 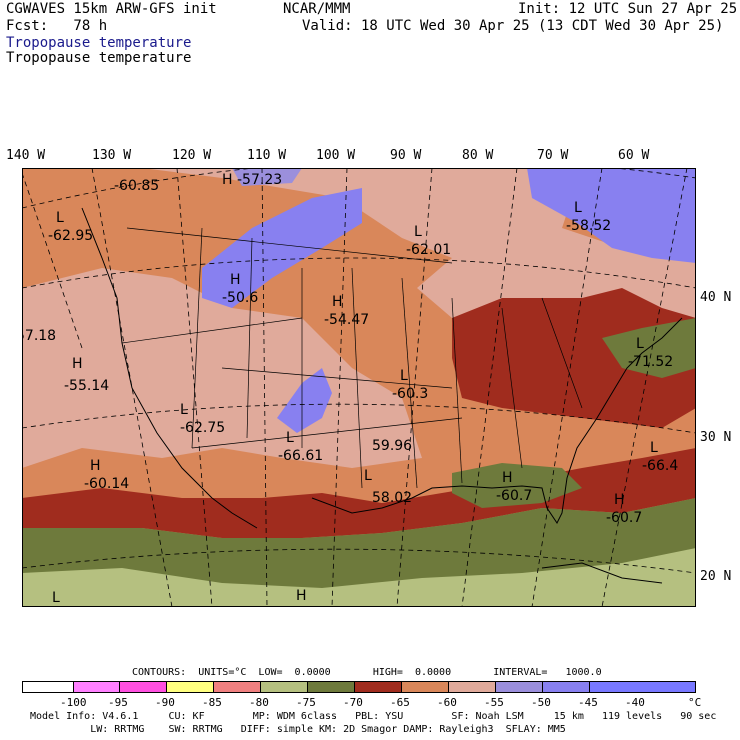 I want to click on lon-label-130w: 130 W, so click(x=112, y=155).